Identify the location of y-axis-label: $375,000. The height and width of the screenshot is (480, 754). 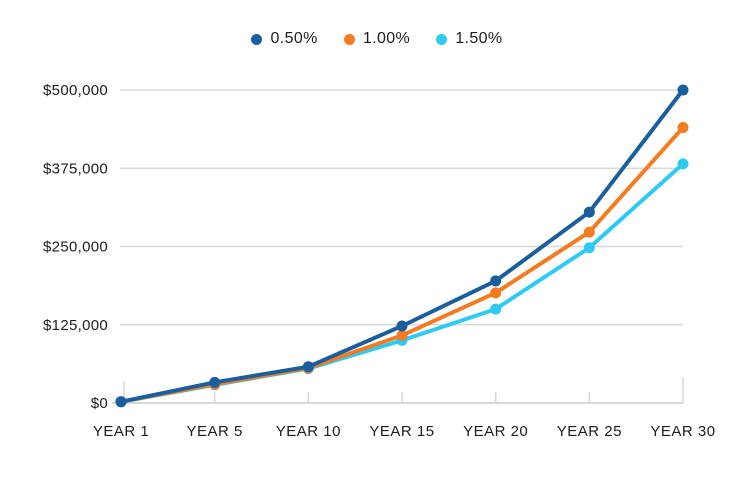
(75, 168).